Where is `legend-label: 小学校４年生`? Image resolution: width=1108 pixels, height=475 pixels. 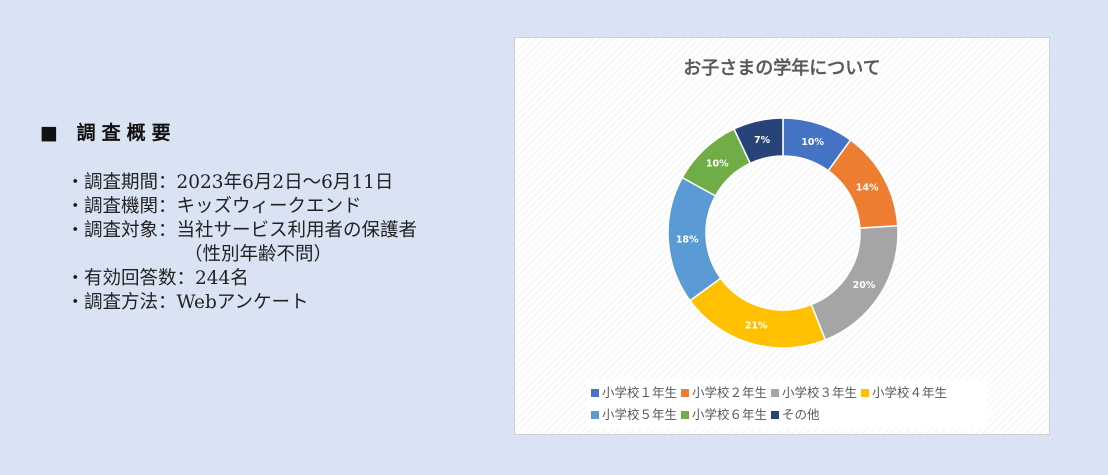
legend-label: 小学校４年生 is located at coordinates (910, 392).